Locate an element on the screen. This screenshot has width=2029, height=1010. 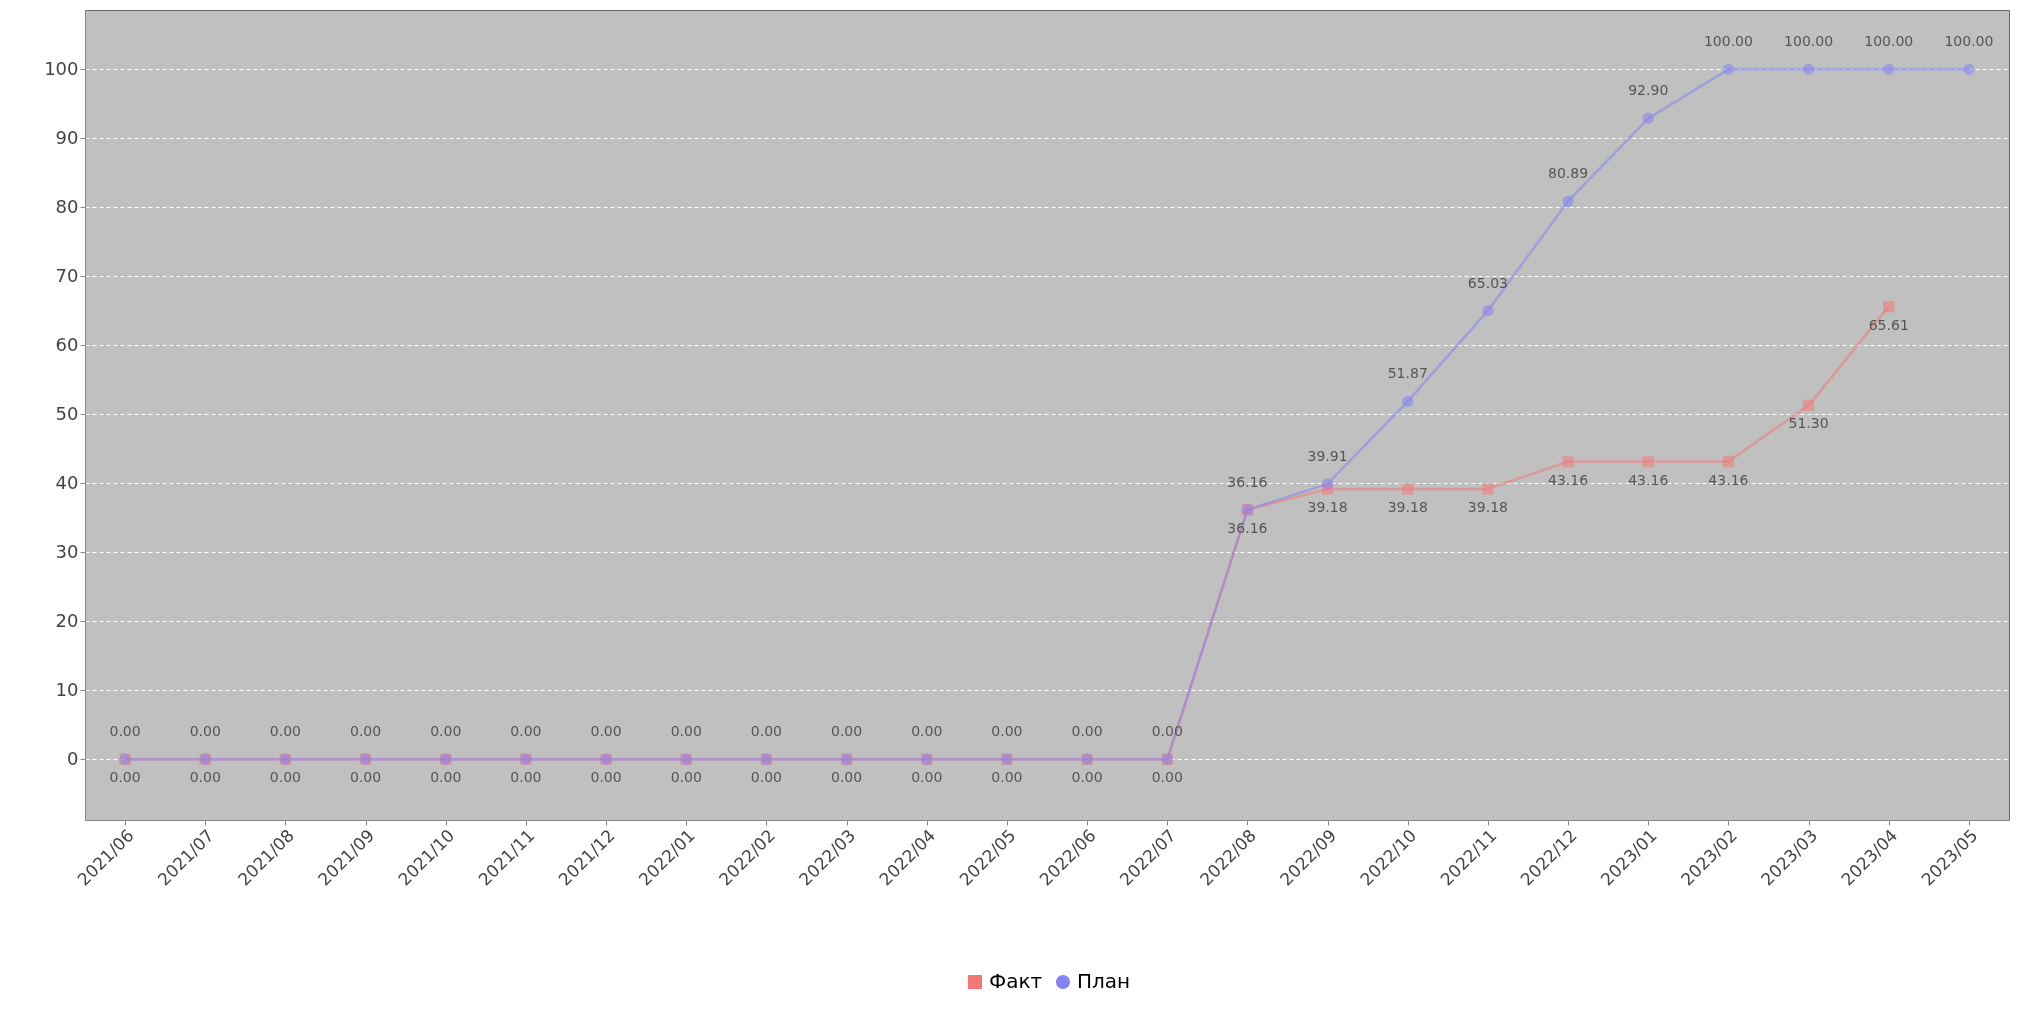
legend-label: План is located at coordinates (1104, 981).